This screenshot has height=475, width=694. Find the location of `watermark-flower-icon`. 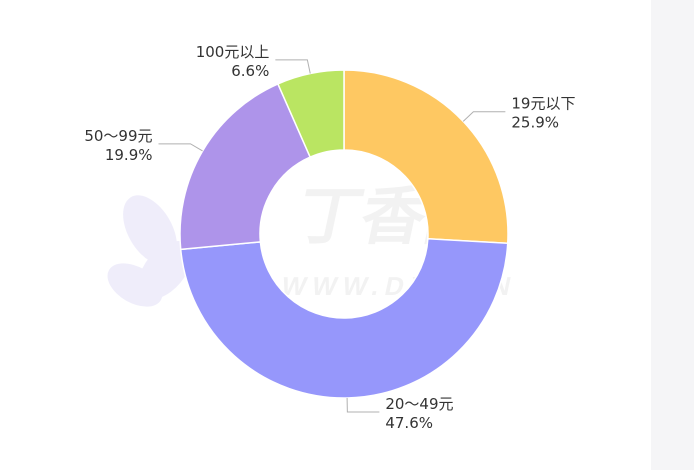

watermark-flower-icon is located at coordinates (149, 251).